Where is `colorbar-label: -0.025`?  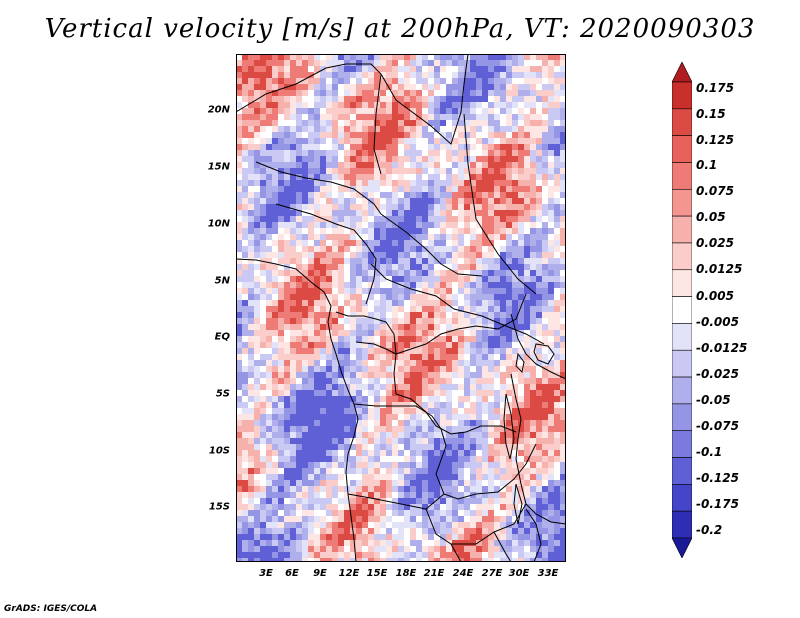 colorbar-label: -0.025 is located at coordinates (717, 374).